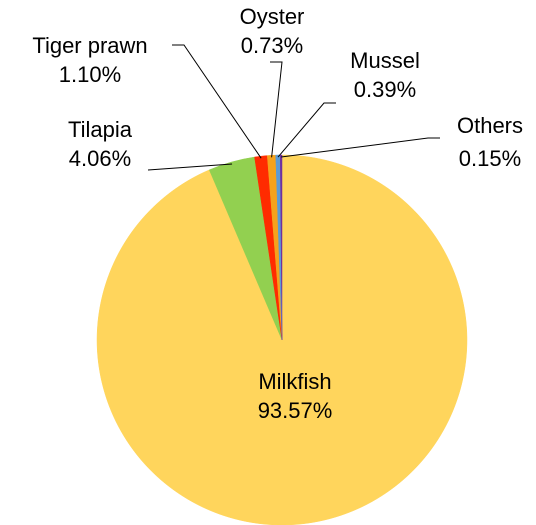 This screenshot has width=536, height=525. I want to click on slice-label-value: 1.10%, so click(90, 74).